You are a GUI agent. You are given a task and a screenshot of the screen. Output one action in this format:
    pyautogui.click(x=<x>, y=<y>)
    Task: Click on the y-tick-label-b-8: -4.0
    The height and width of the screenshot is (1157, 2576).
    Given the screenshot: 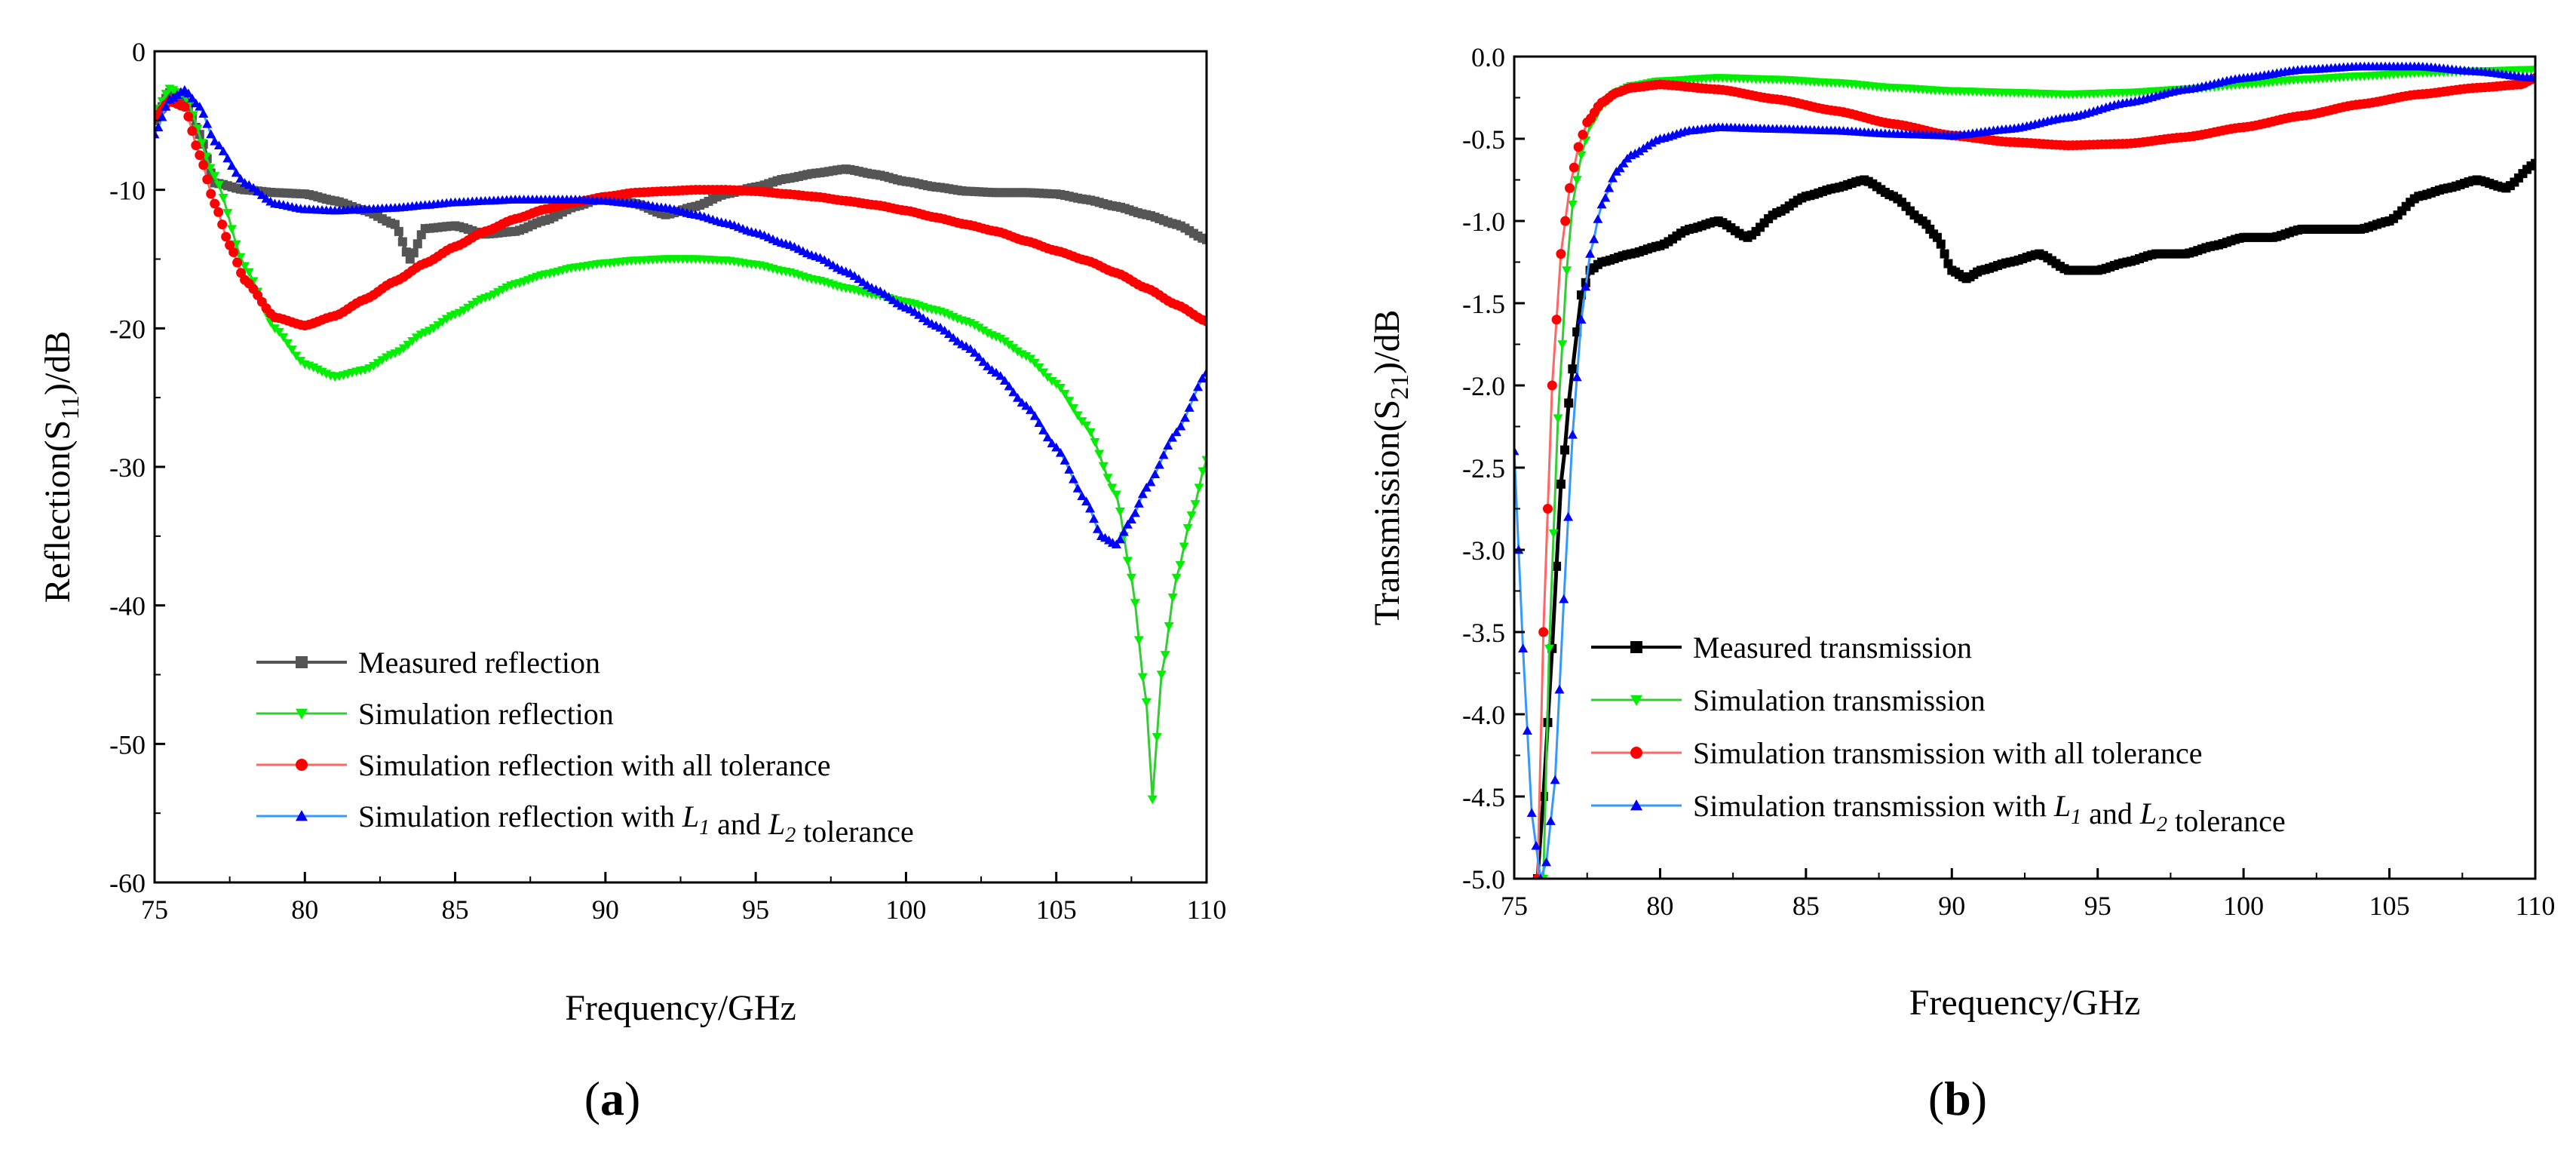 What is the action you would take?
    pyautogui.click(x=1483, y=715)
    